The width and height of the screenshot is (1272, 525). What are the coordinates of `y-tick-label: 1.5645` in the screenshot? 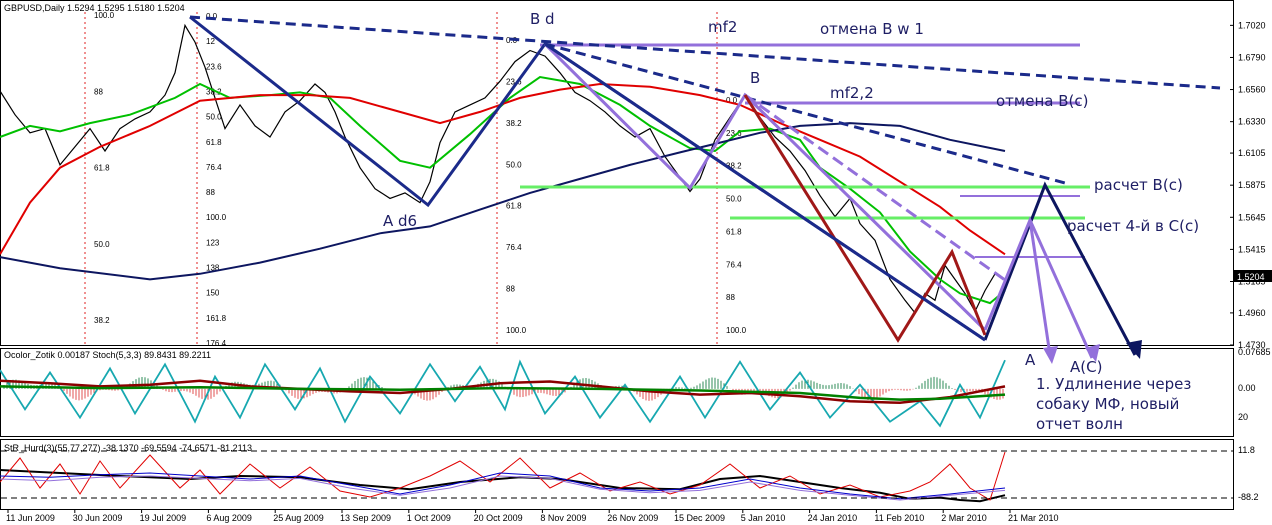 It's located at (1252, 217).